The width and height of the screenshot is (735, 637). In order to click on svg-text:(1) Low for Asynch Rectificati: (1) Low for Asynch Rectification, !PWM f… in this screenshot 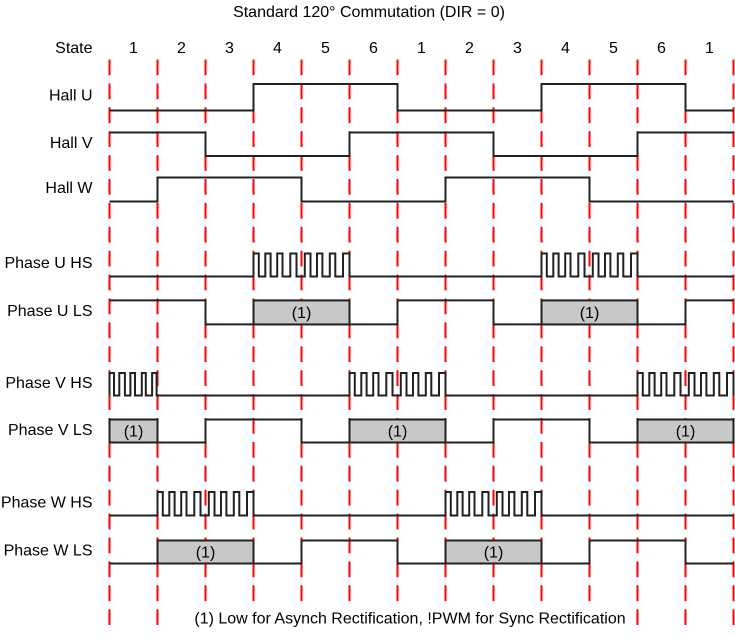, I will do `click(409, 619)`.